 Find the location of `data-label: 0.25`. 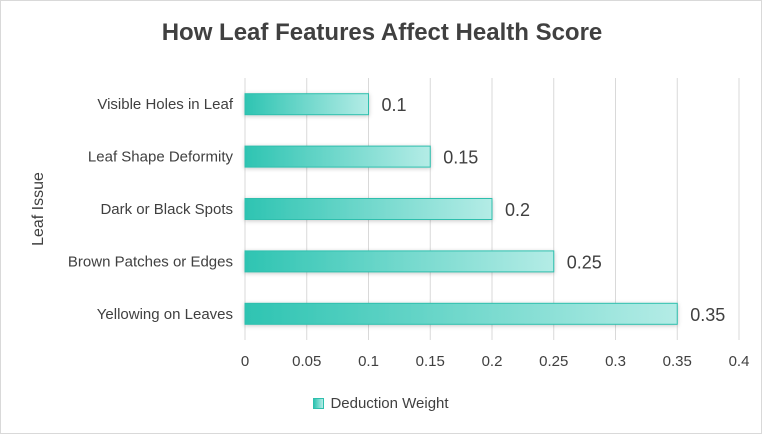

data-label: 0.25 is located at coordinates (584, 262).